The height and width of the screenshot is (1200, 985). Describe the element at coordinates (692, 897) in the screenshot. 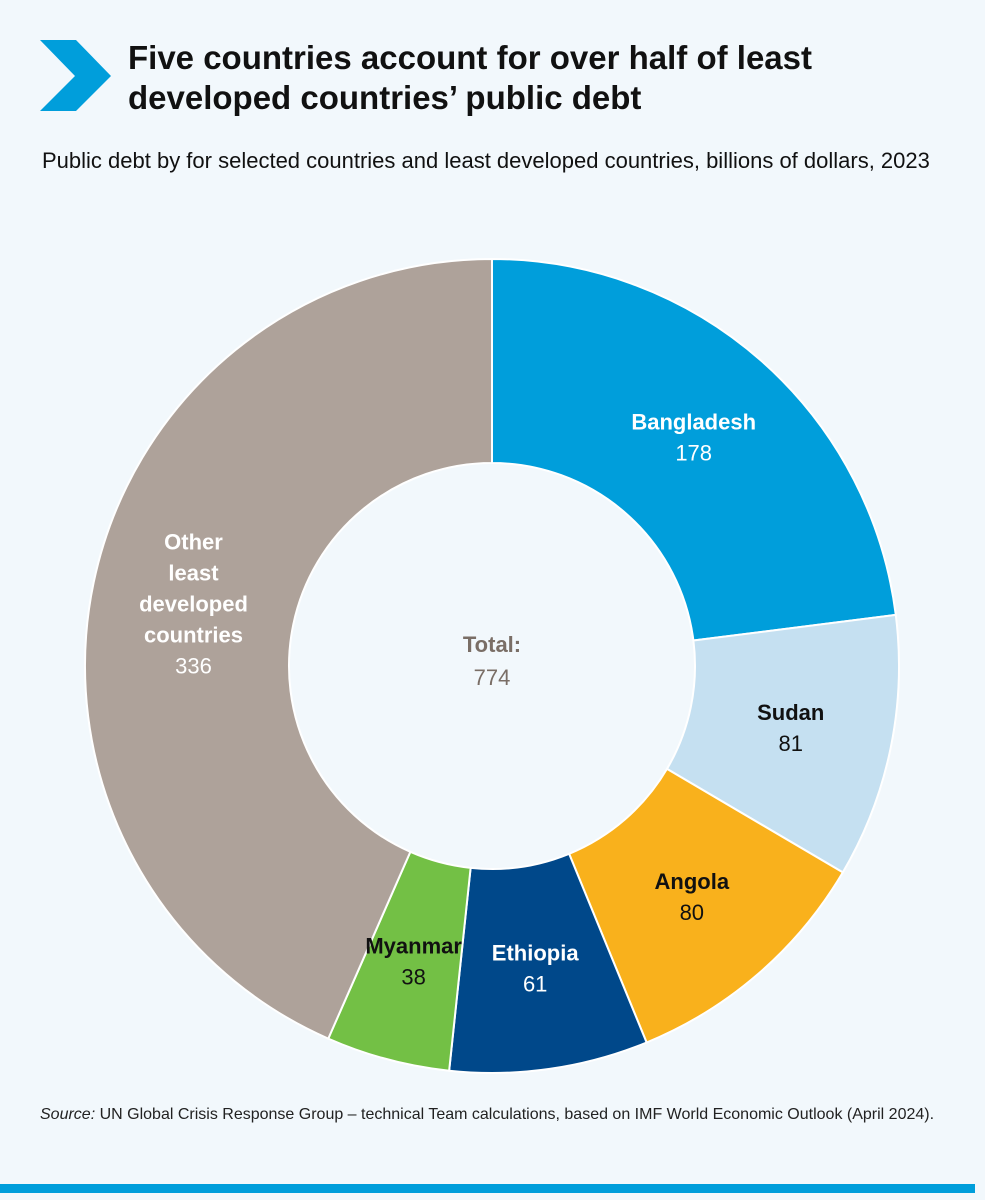

I see `slice-label-angola: Angola 80` at that location.